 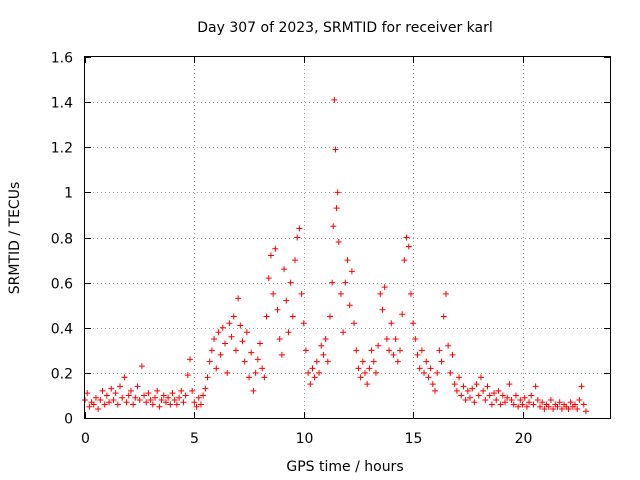 What do you see at coordinates (62, 330) in the screenshot?
I see `y-tick-label: 0.4` at bounding box center [62, 330].